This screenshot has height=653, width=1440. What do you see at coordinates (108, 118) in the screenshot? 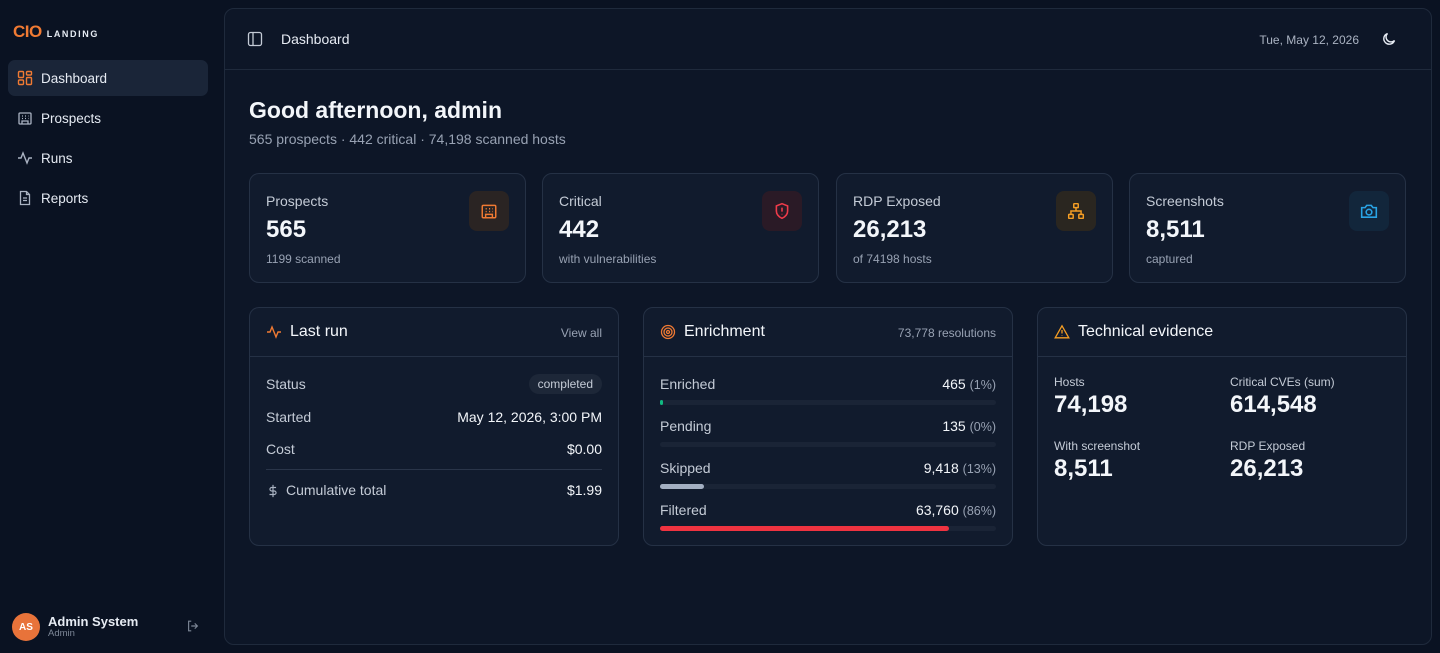
I see `sidebar-item-prospects: Prospects` at bounding box center [108, 118].